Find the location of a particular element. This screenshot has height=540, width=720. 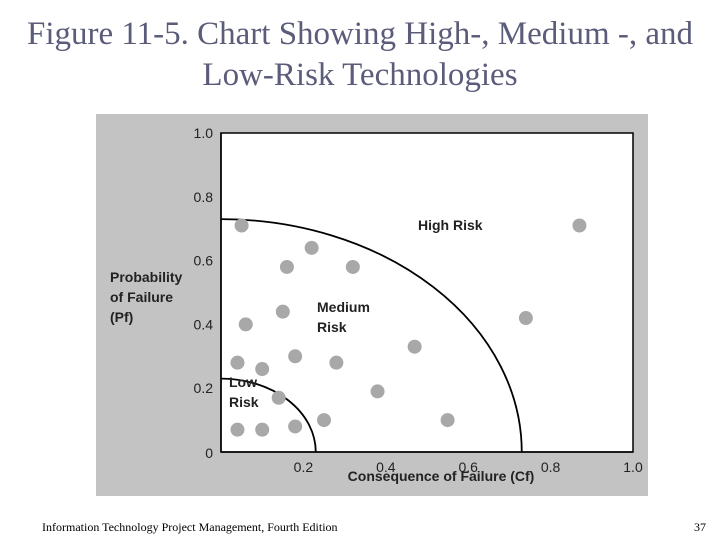

x-tick-label: 0.6 is located at coordinates (468, 467).